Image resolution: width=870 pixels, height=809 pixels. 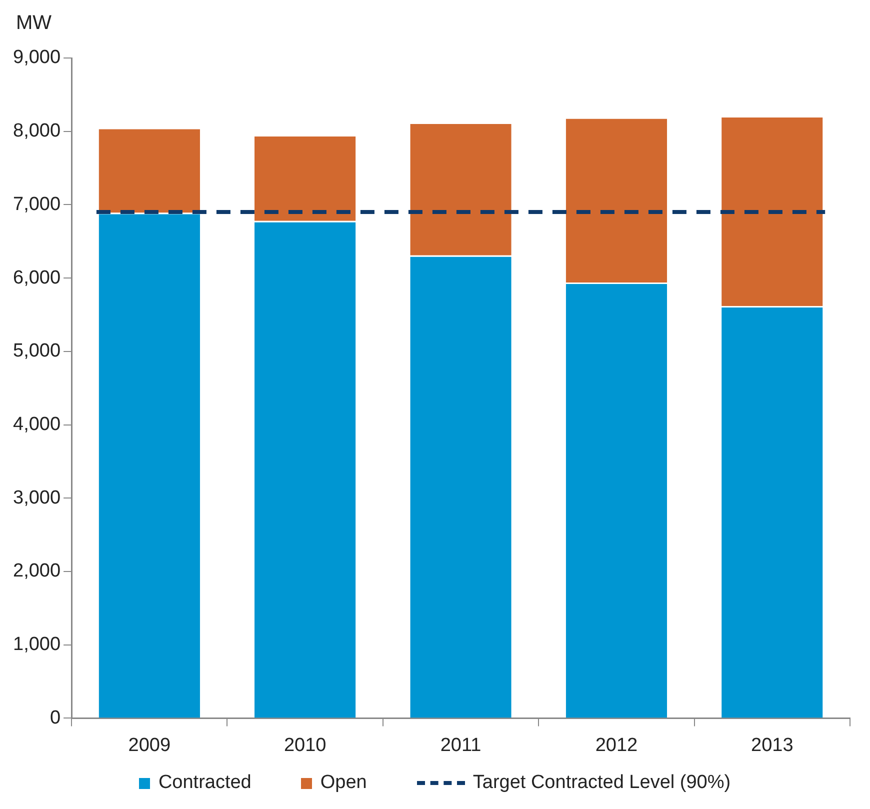 What do you see at coordinates (37, 645) in the screenshot?
I see `y-tick-label: 1,000` at bounding box center [37, 645].